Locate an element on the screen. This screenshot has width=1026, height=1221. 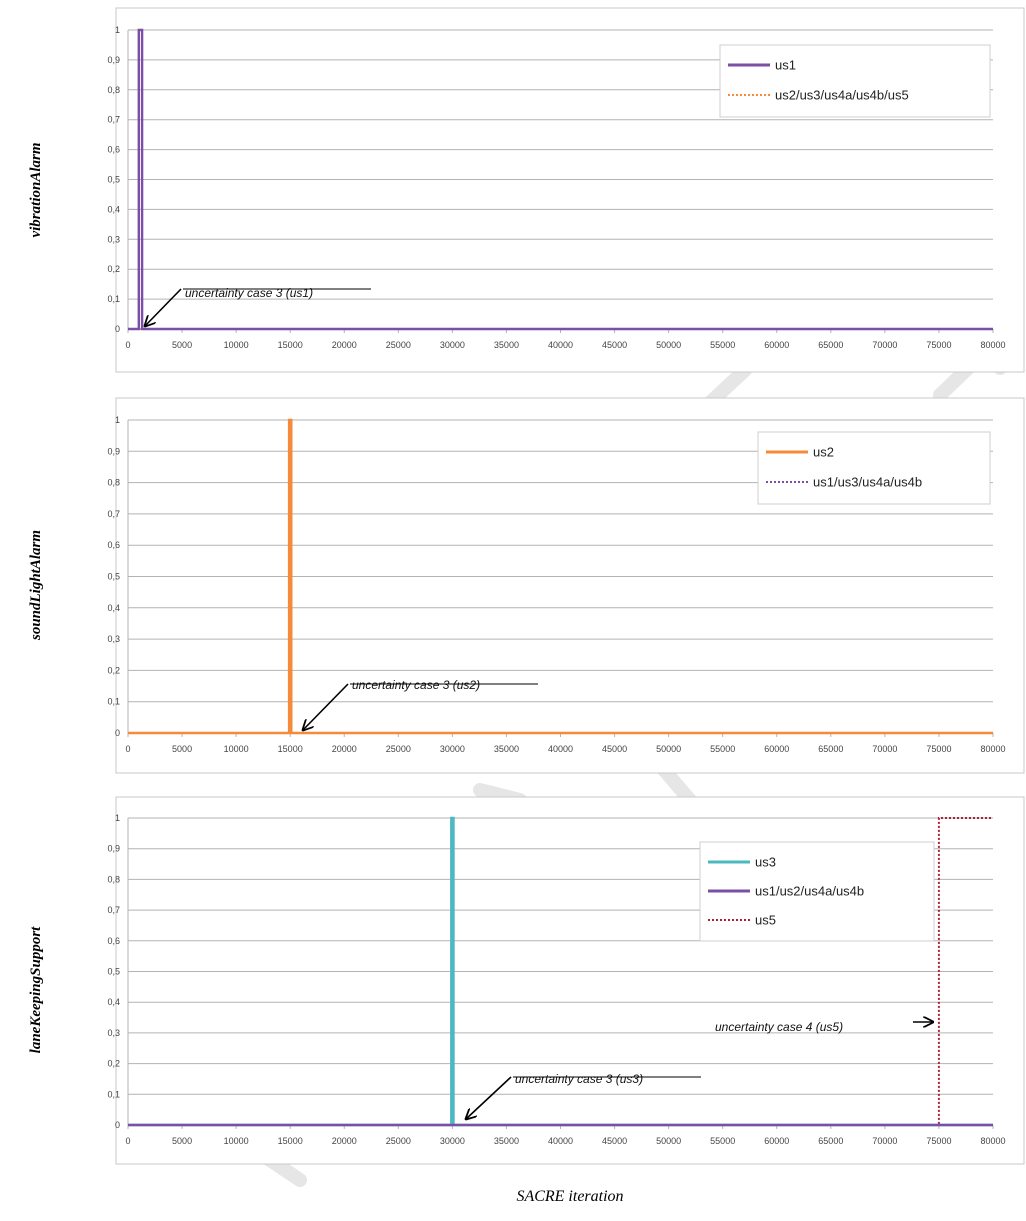
annotation: uncertainty case 4 (us5) is located at coordinates (824, 1027).